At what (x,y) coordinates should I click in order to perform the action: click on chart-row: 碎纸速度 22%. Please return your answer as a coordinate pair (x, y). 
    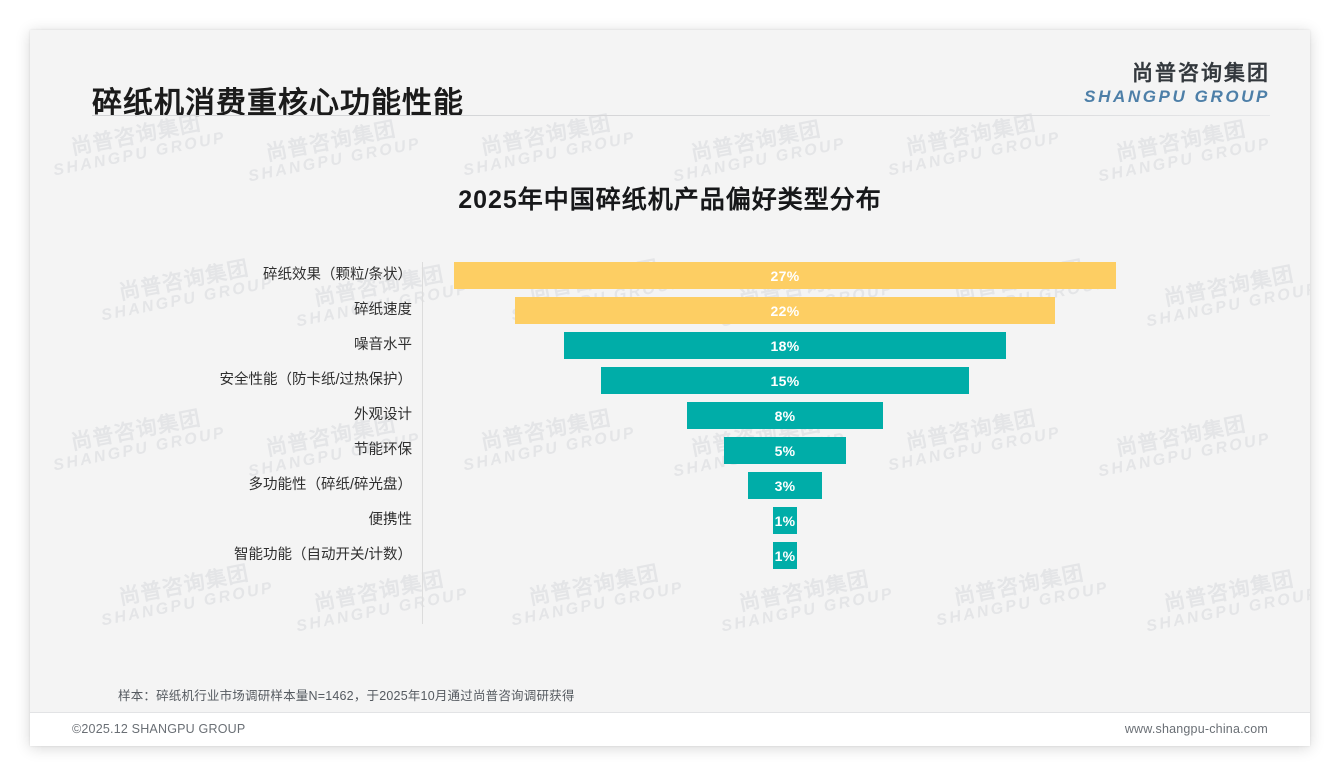
    Looking at the image, I should click on (670, 310).